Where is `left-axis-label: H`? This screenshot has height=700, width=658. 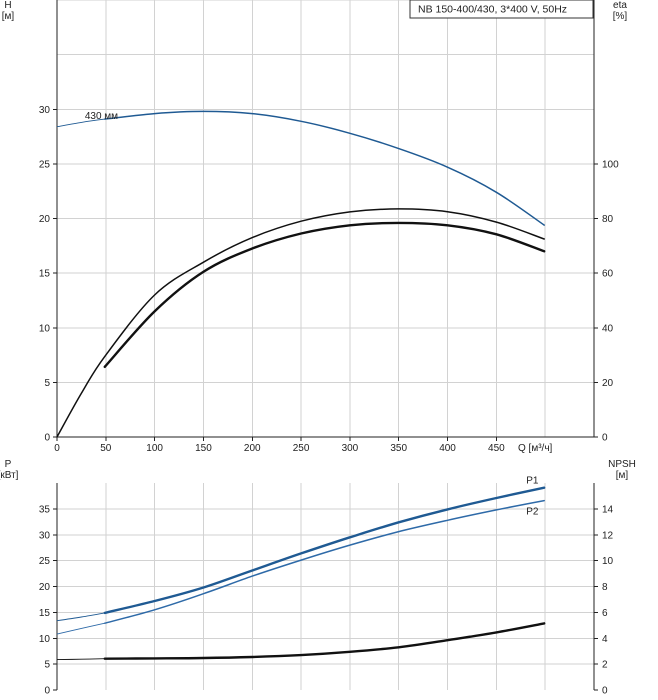 left-axis-label: H is located at coordinates (7, 5).